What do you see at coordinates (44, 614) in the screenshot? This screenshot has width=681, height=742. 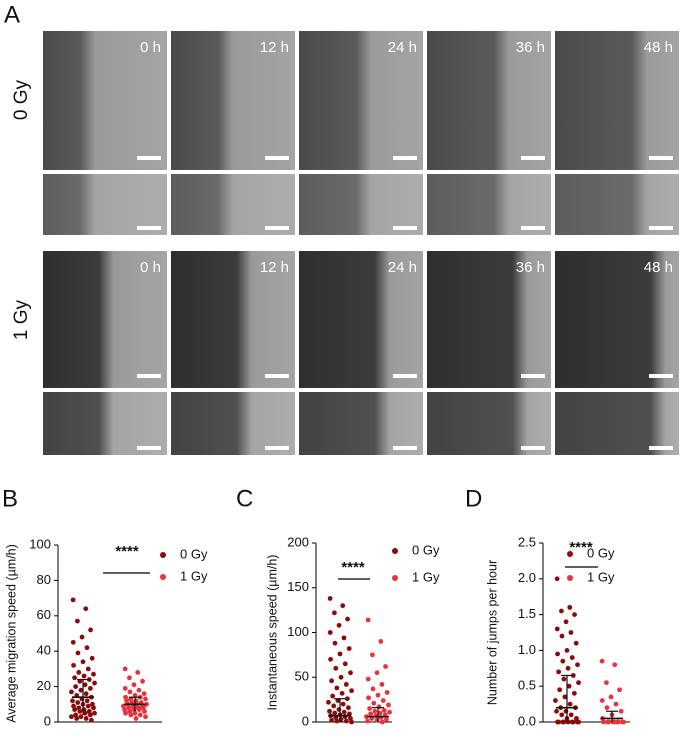 I see `y-tick-label: 60` at bounding box center [44, 614].